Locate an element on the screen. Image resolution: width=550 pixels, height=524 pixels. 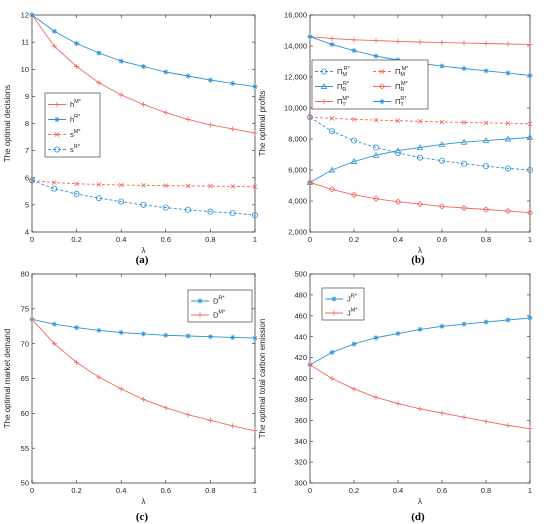
legend-label-0: DR* is located at coordinates (219, 301).